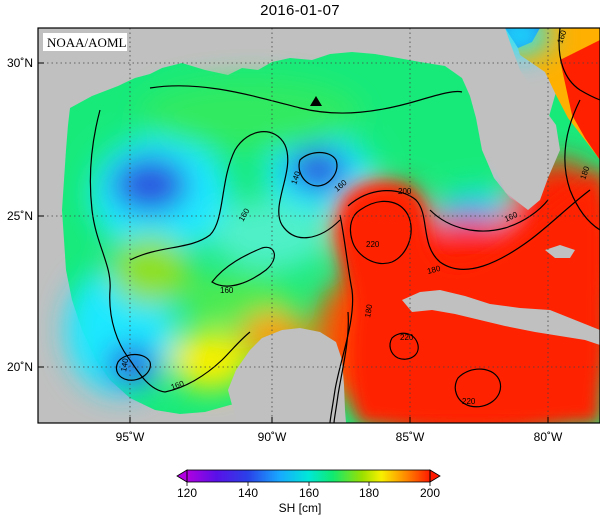 This screenshot has width=600, height=523. What do you see at coordinates (306, 99) in the screenshot?
I see `contour-160-north` at bounding box center [306, 99].